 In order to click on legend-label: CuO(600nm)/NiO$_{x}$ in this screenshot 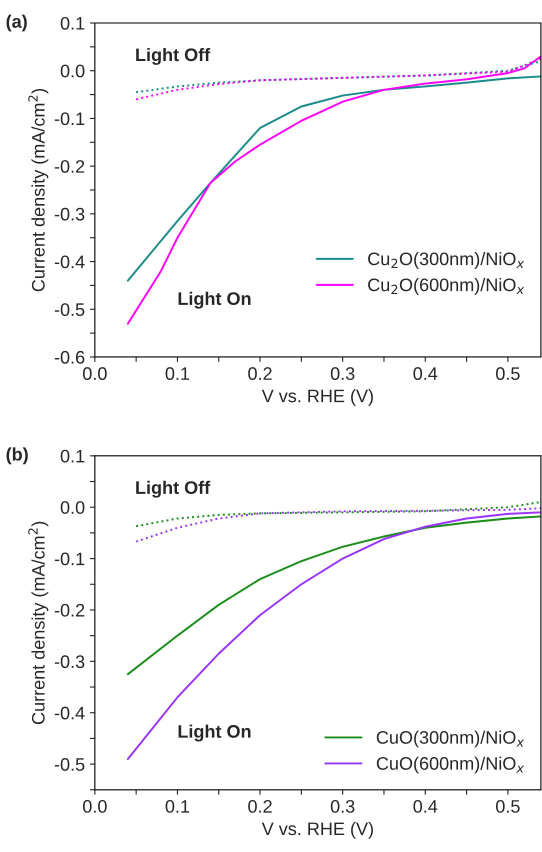, I will do `click(450, 765)`.